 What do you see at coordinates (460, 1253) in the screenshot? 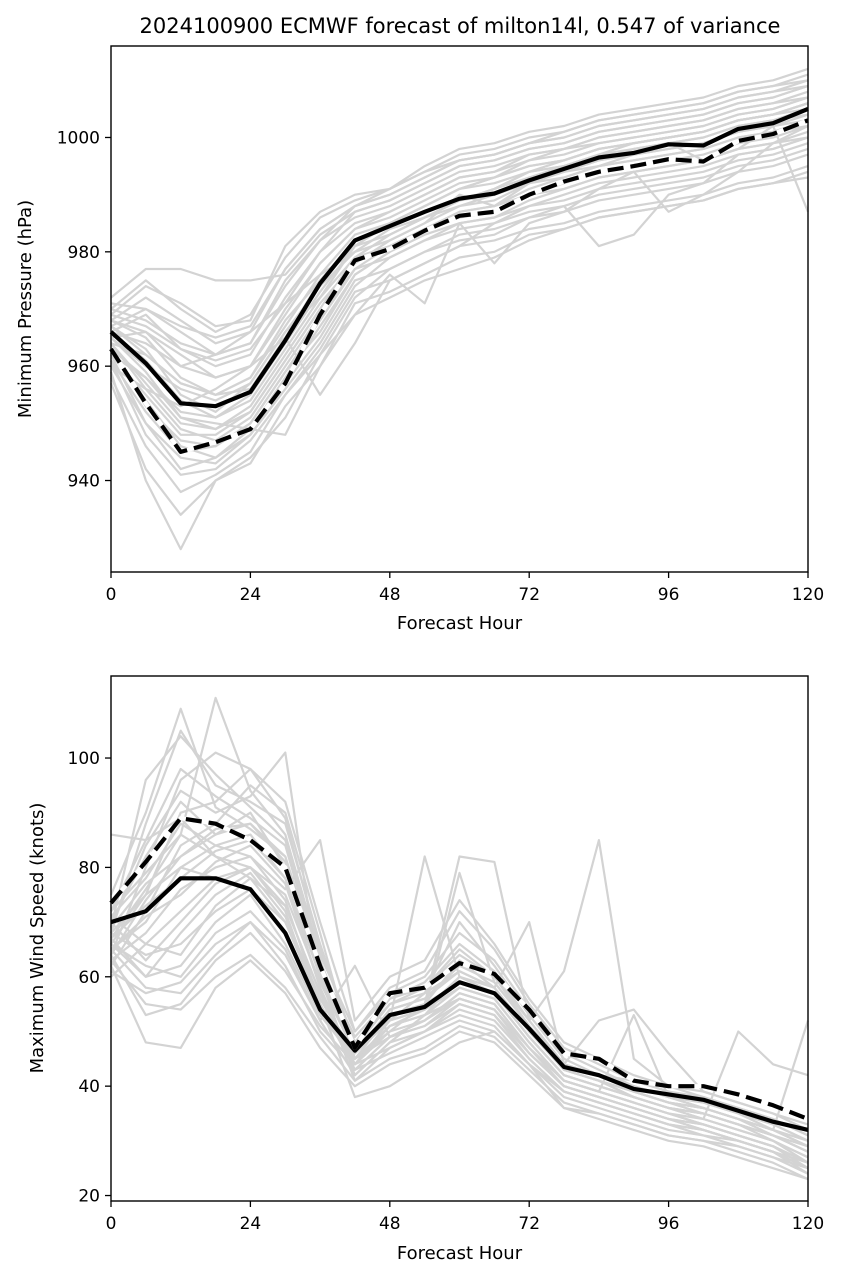
I see `wind-x-label: Forecast Hour` at bounding box center [460, 1253].